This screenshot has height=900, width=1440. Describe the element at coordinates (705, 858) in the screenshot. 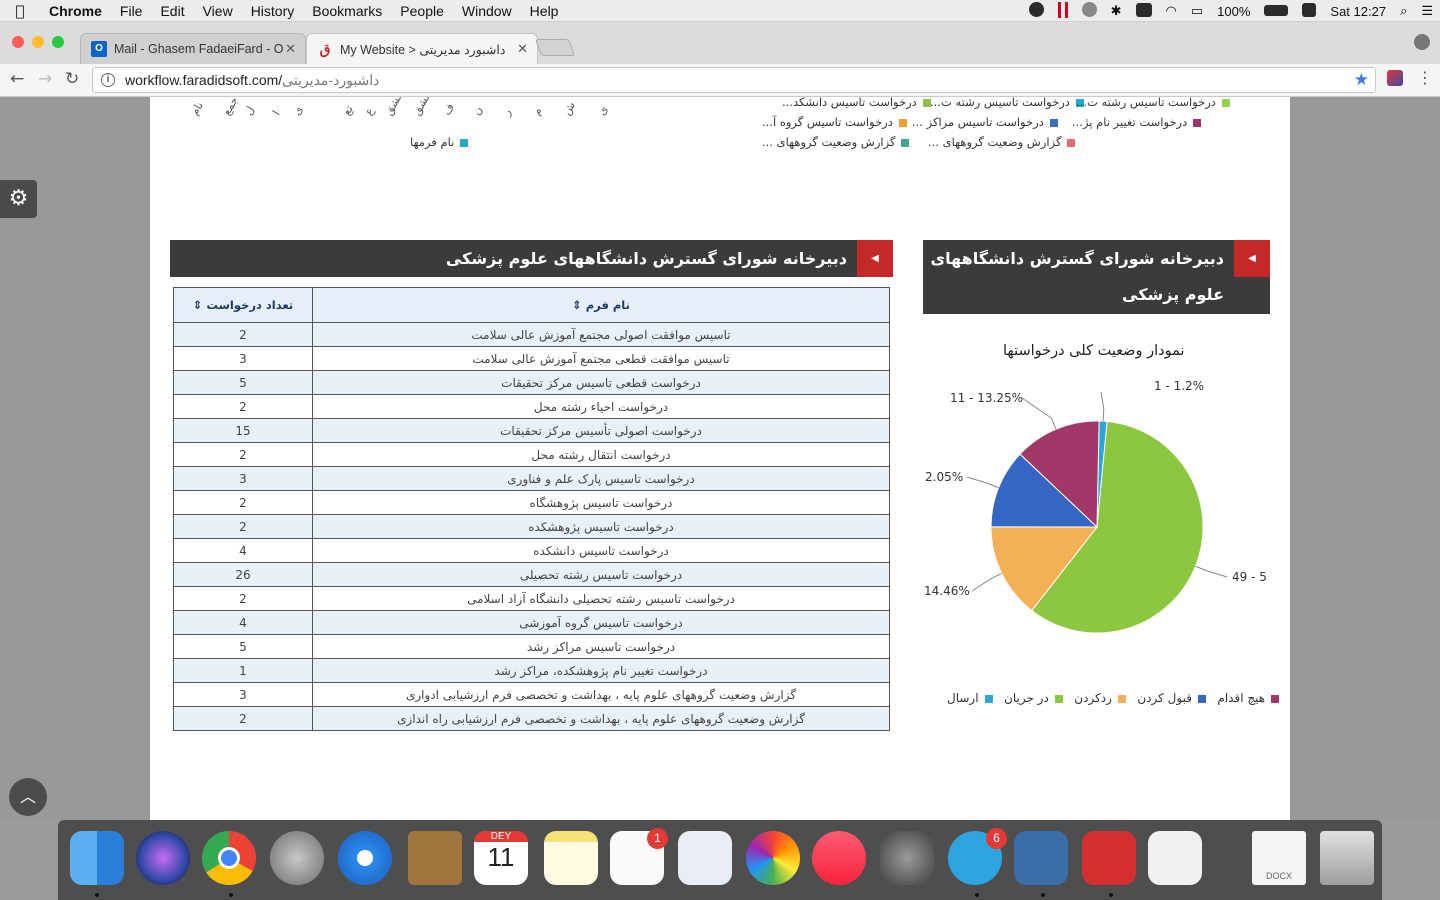

I see `preview-icon` at that location.